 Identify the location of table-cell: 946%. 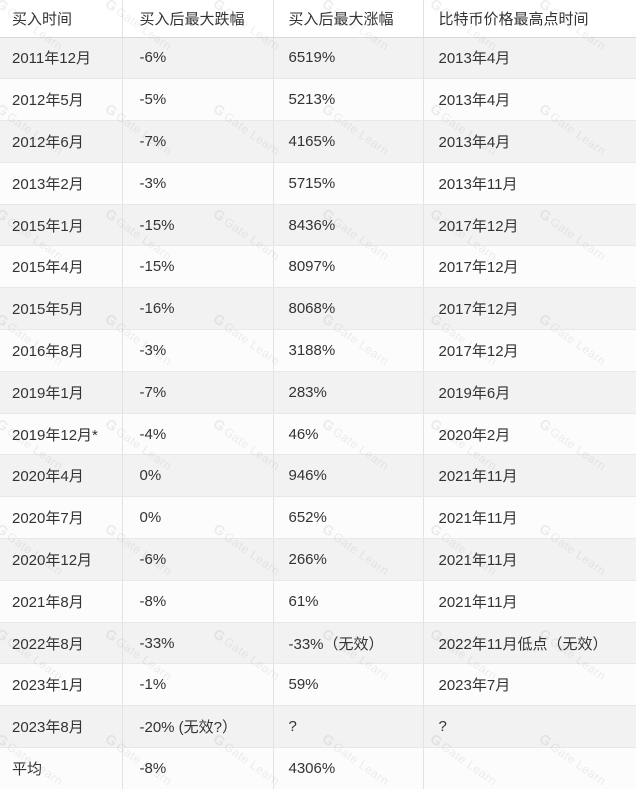
(348, 476).